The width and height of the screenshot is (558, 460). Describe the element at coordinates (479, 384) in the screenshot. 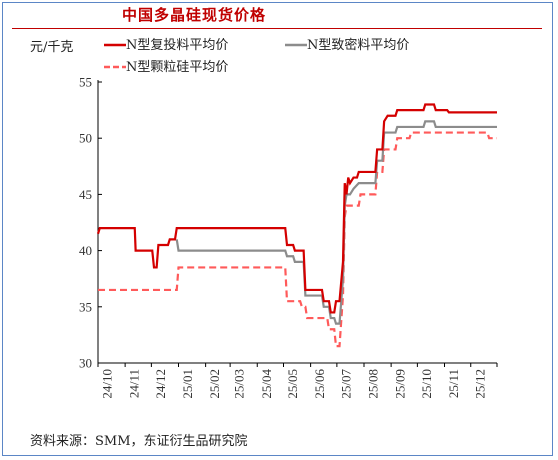

I see `x-tick-label: 25/12` at that location.